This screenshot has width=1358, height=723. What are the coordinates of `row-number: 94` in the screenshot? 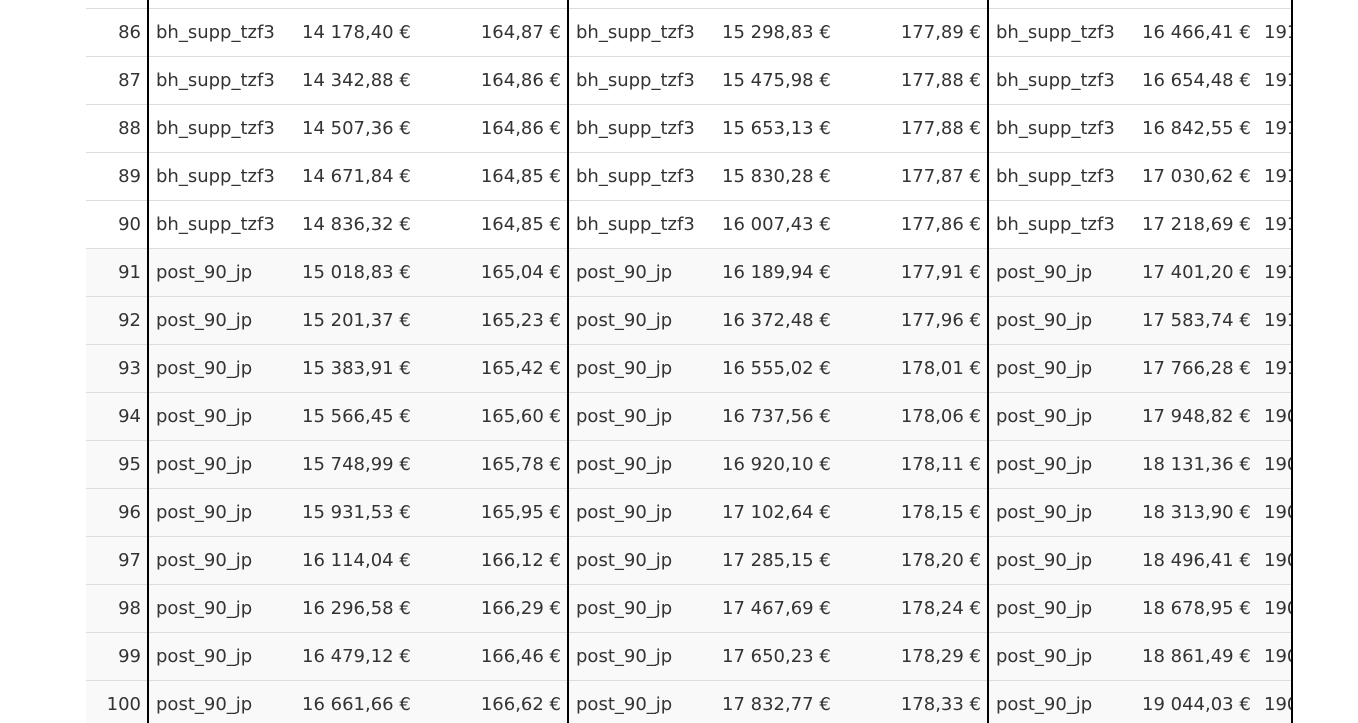 It's located at (117, 416).